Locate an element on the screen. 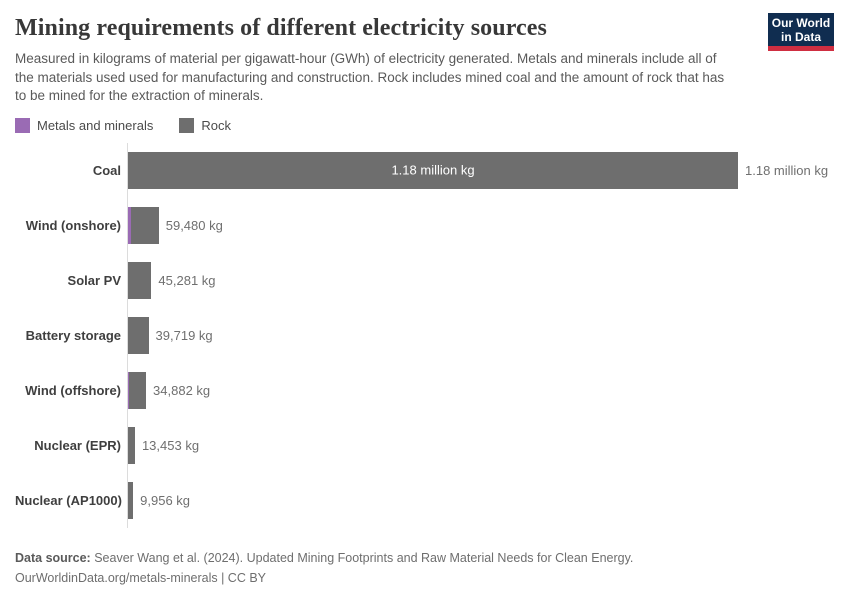 The height and width of the screenshot is (600, 850). bar-area: 39,719 kg is located at coordinates (481, 335).